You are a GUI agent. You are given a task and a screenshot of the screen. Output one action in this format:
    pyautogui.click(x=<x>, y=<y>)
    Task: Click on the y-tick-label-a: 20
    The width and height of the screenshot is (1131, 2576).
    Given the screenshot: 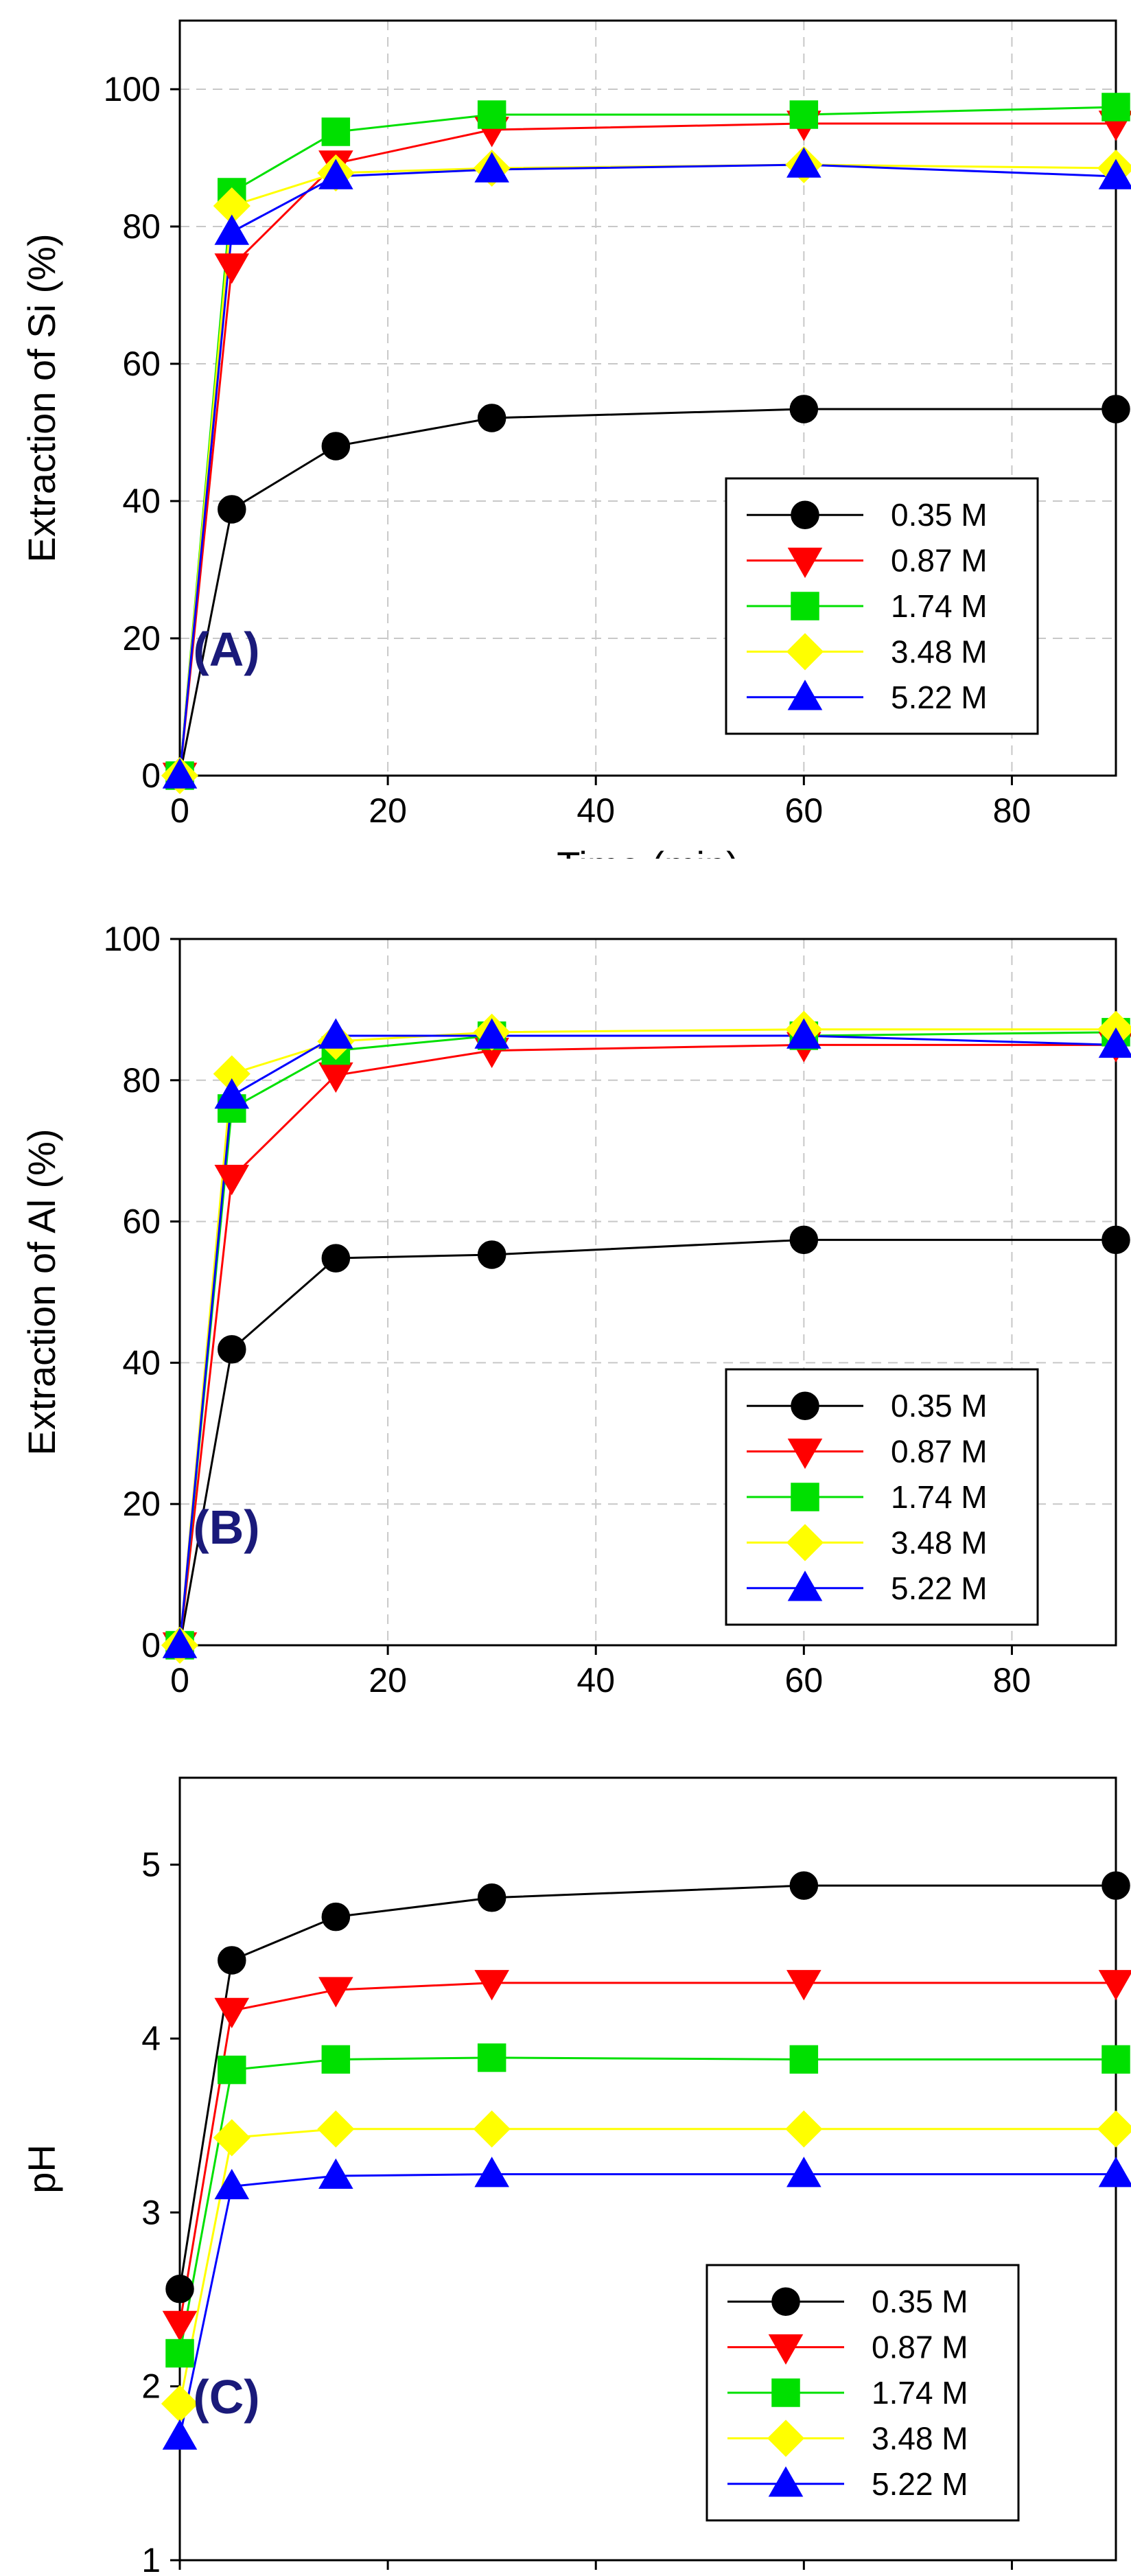 What is the action you would take?
    pyautogui.click(x=141, y=638)
    